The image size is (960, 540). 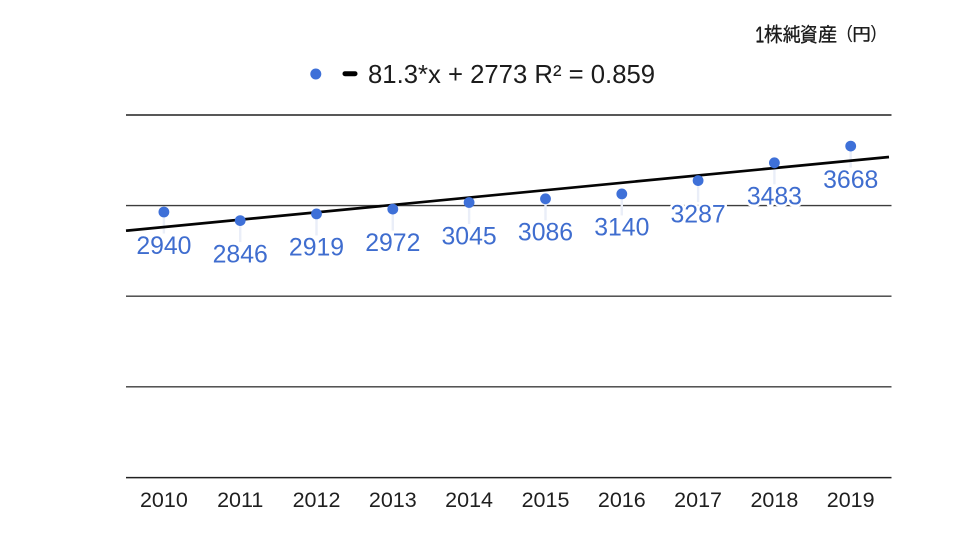 I want to click on svg-text: 2846, so click(x=240, y=254).